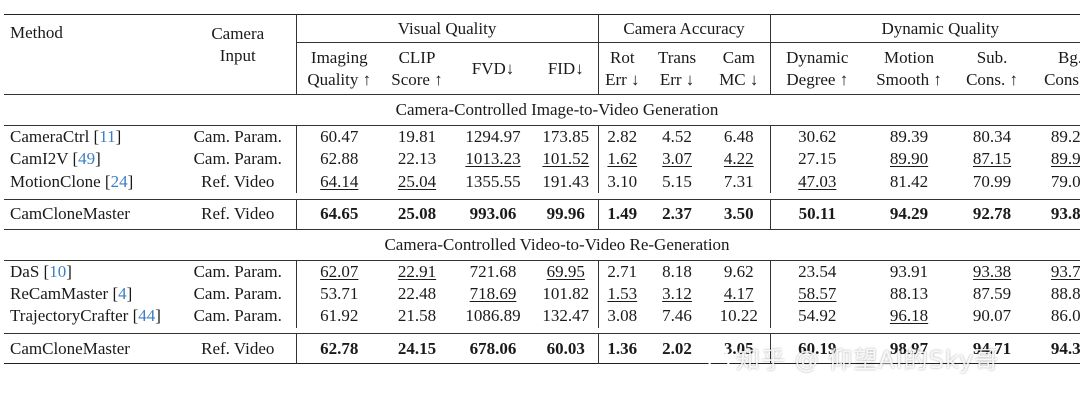 This screenshot has width=1080, height=401. I want to click on metric-value: 93.77, so click(1055, 271).